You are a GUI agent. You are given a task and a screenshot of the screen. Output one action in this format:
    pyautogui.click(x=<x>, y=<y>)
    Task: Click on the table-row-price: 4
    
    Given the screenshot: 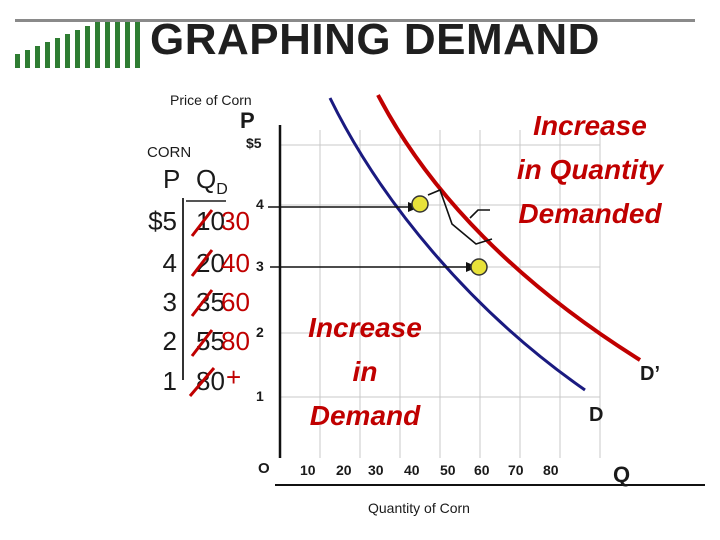 What is the action you would take?
    pyautogui.click(x=169, y=263)
    